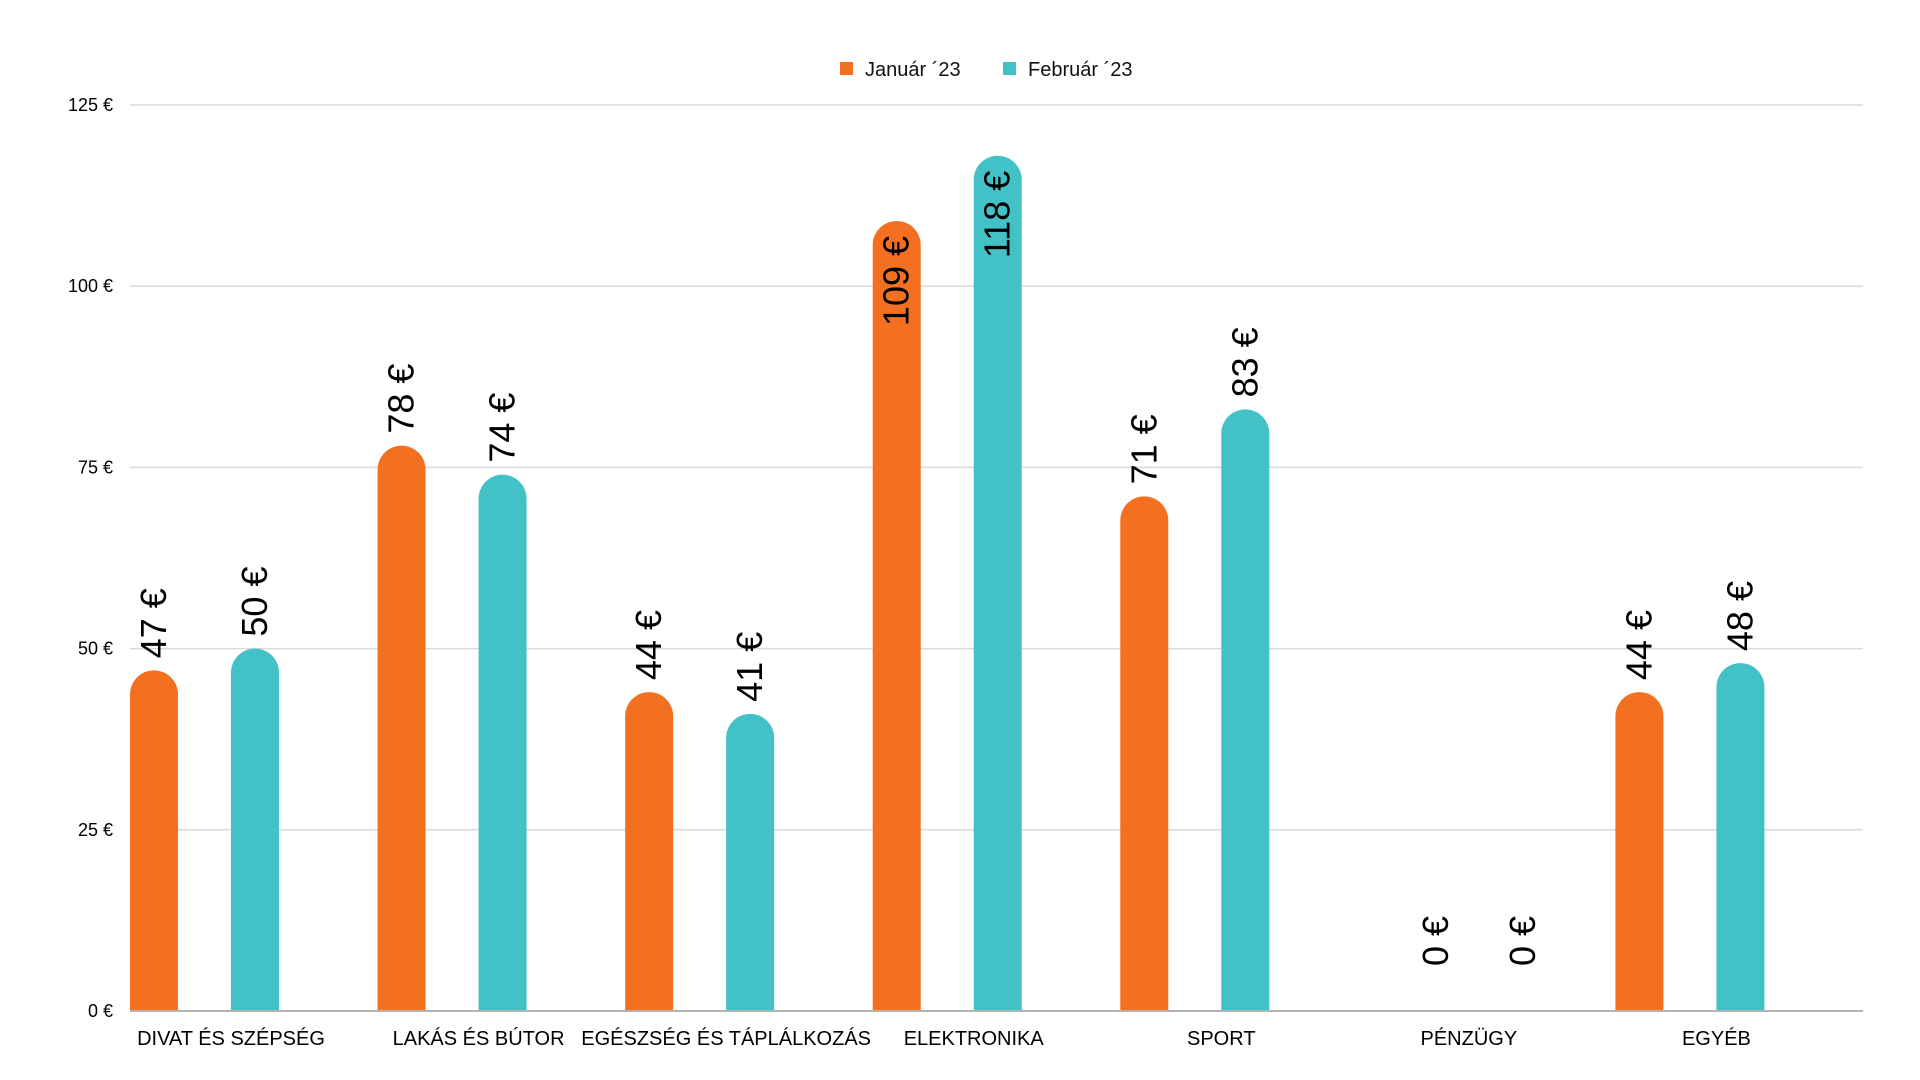  I want to click on y-axis-ticks: 0 € 25 € 50 € 75 € 100 € 125 €, so click(90, 558).